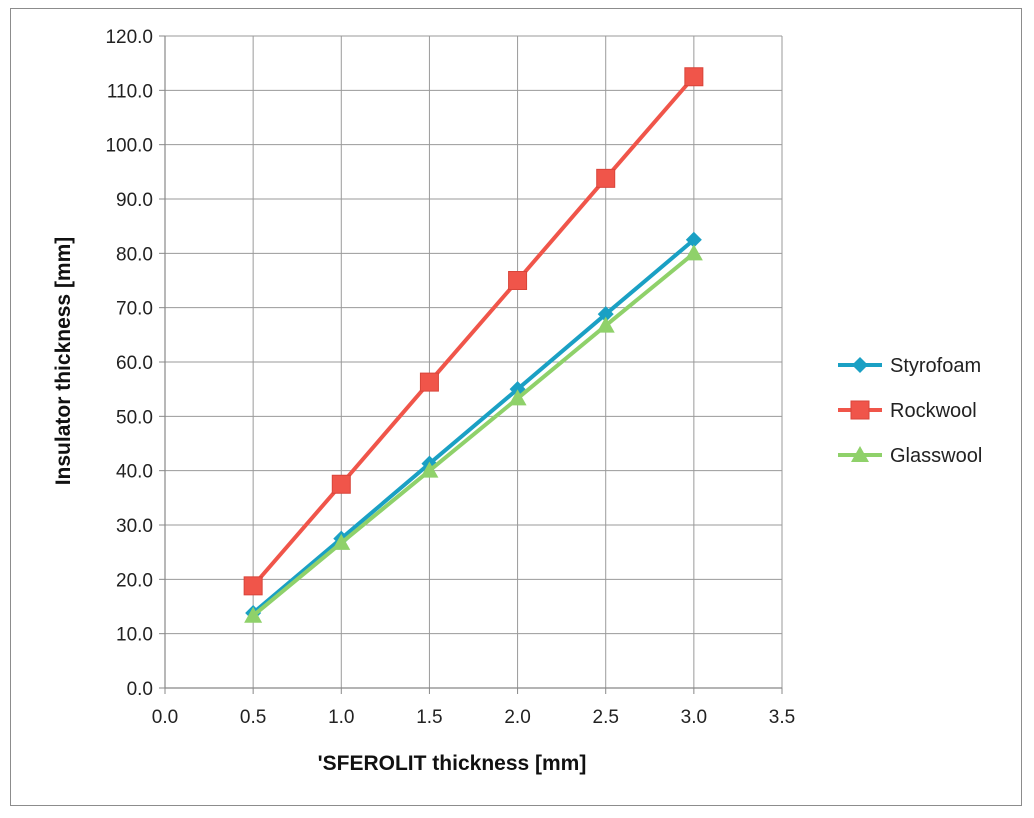 Image resolution: width=1034 pixels, height=818 pixels. I want to click on legend-label: Rockwool, so click(933, 411).